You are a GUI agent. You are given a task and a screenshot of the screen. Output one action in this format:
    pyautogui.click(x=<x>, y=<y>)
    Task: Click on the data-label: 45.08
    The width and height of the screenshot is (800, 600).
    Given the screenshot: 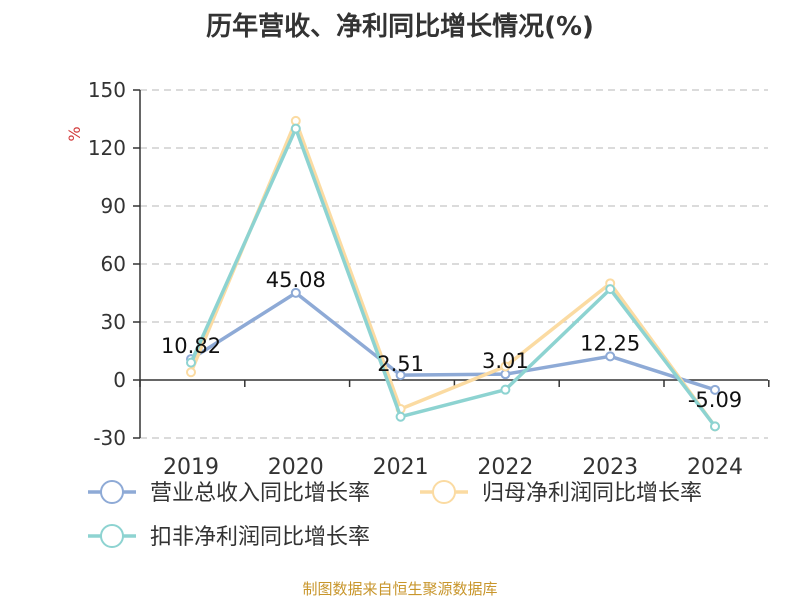 What is the action you would take?
    pyautogui.click(x=296, y=280)
    